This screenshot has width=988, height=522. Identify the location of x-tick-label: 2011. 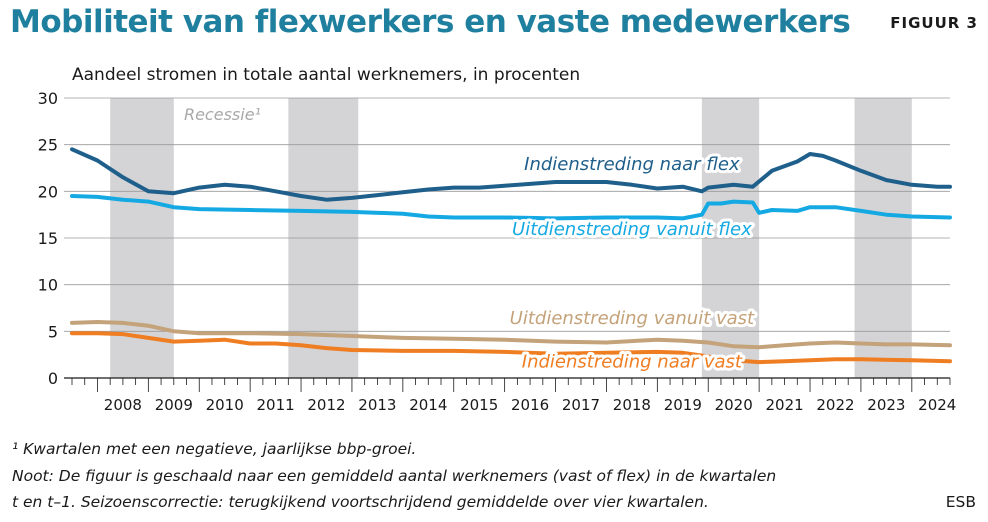
(276, 405).